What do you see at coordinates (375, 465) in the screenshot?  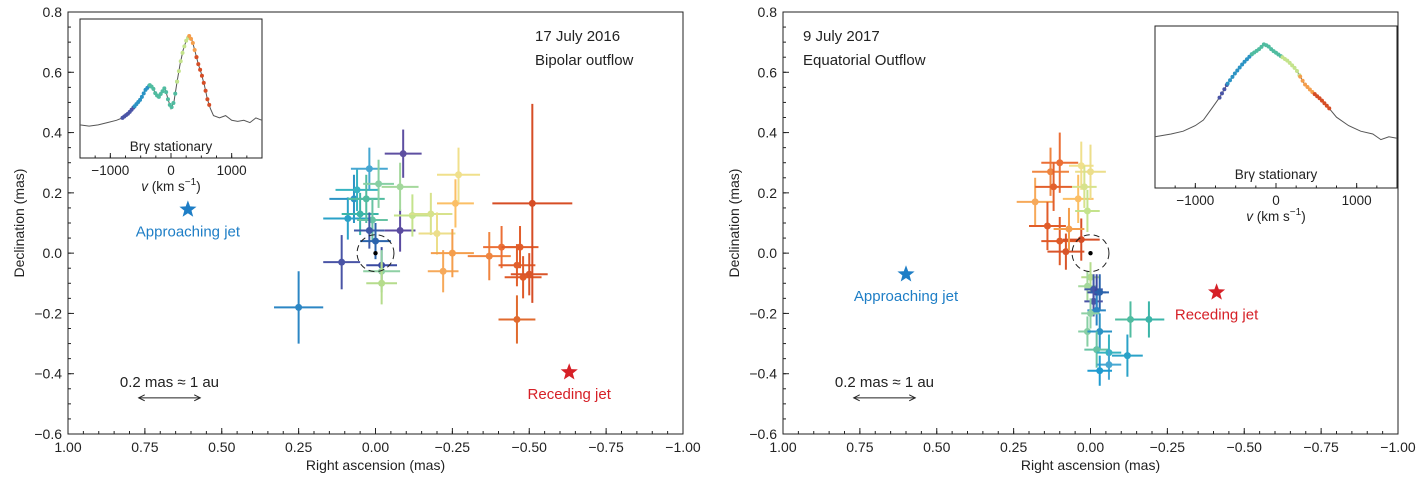 I see `x-axis-label: Right ascension (mas)` at bounding box center [375, 465].